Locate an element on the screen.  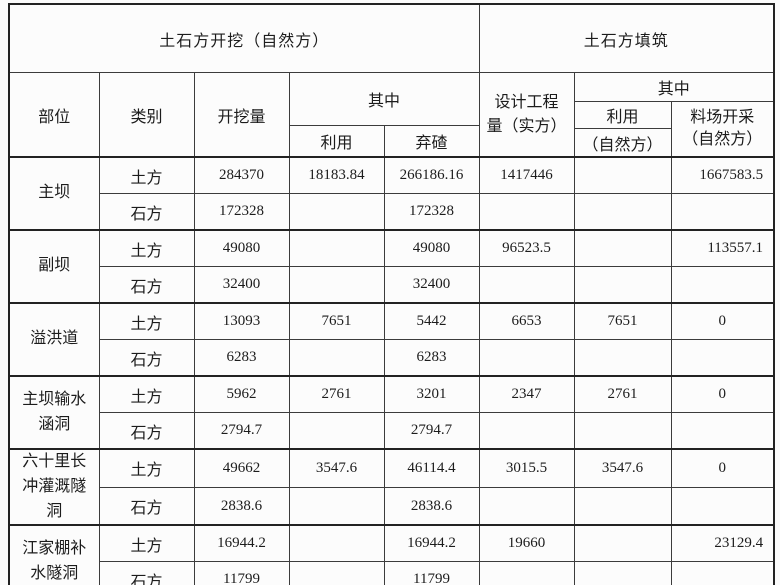
value-use: 2761 is located at coordinates (336, 394).